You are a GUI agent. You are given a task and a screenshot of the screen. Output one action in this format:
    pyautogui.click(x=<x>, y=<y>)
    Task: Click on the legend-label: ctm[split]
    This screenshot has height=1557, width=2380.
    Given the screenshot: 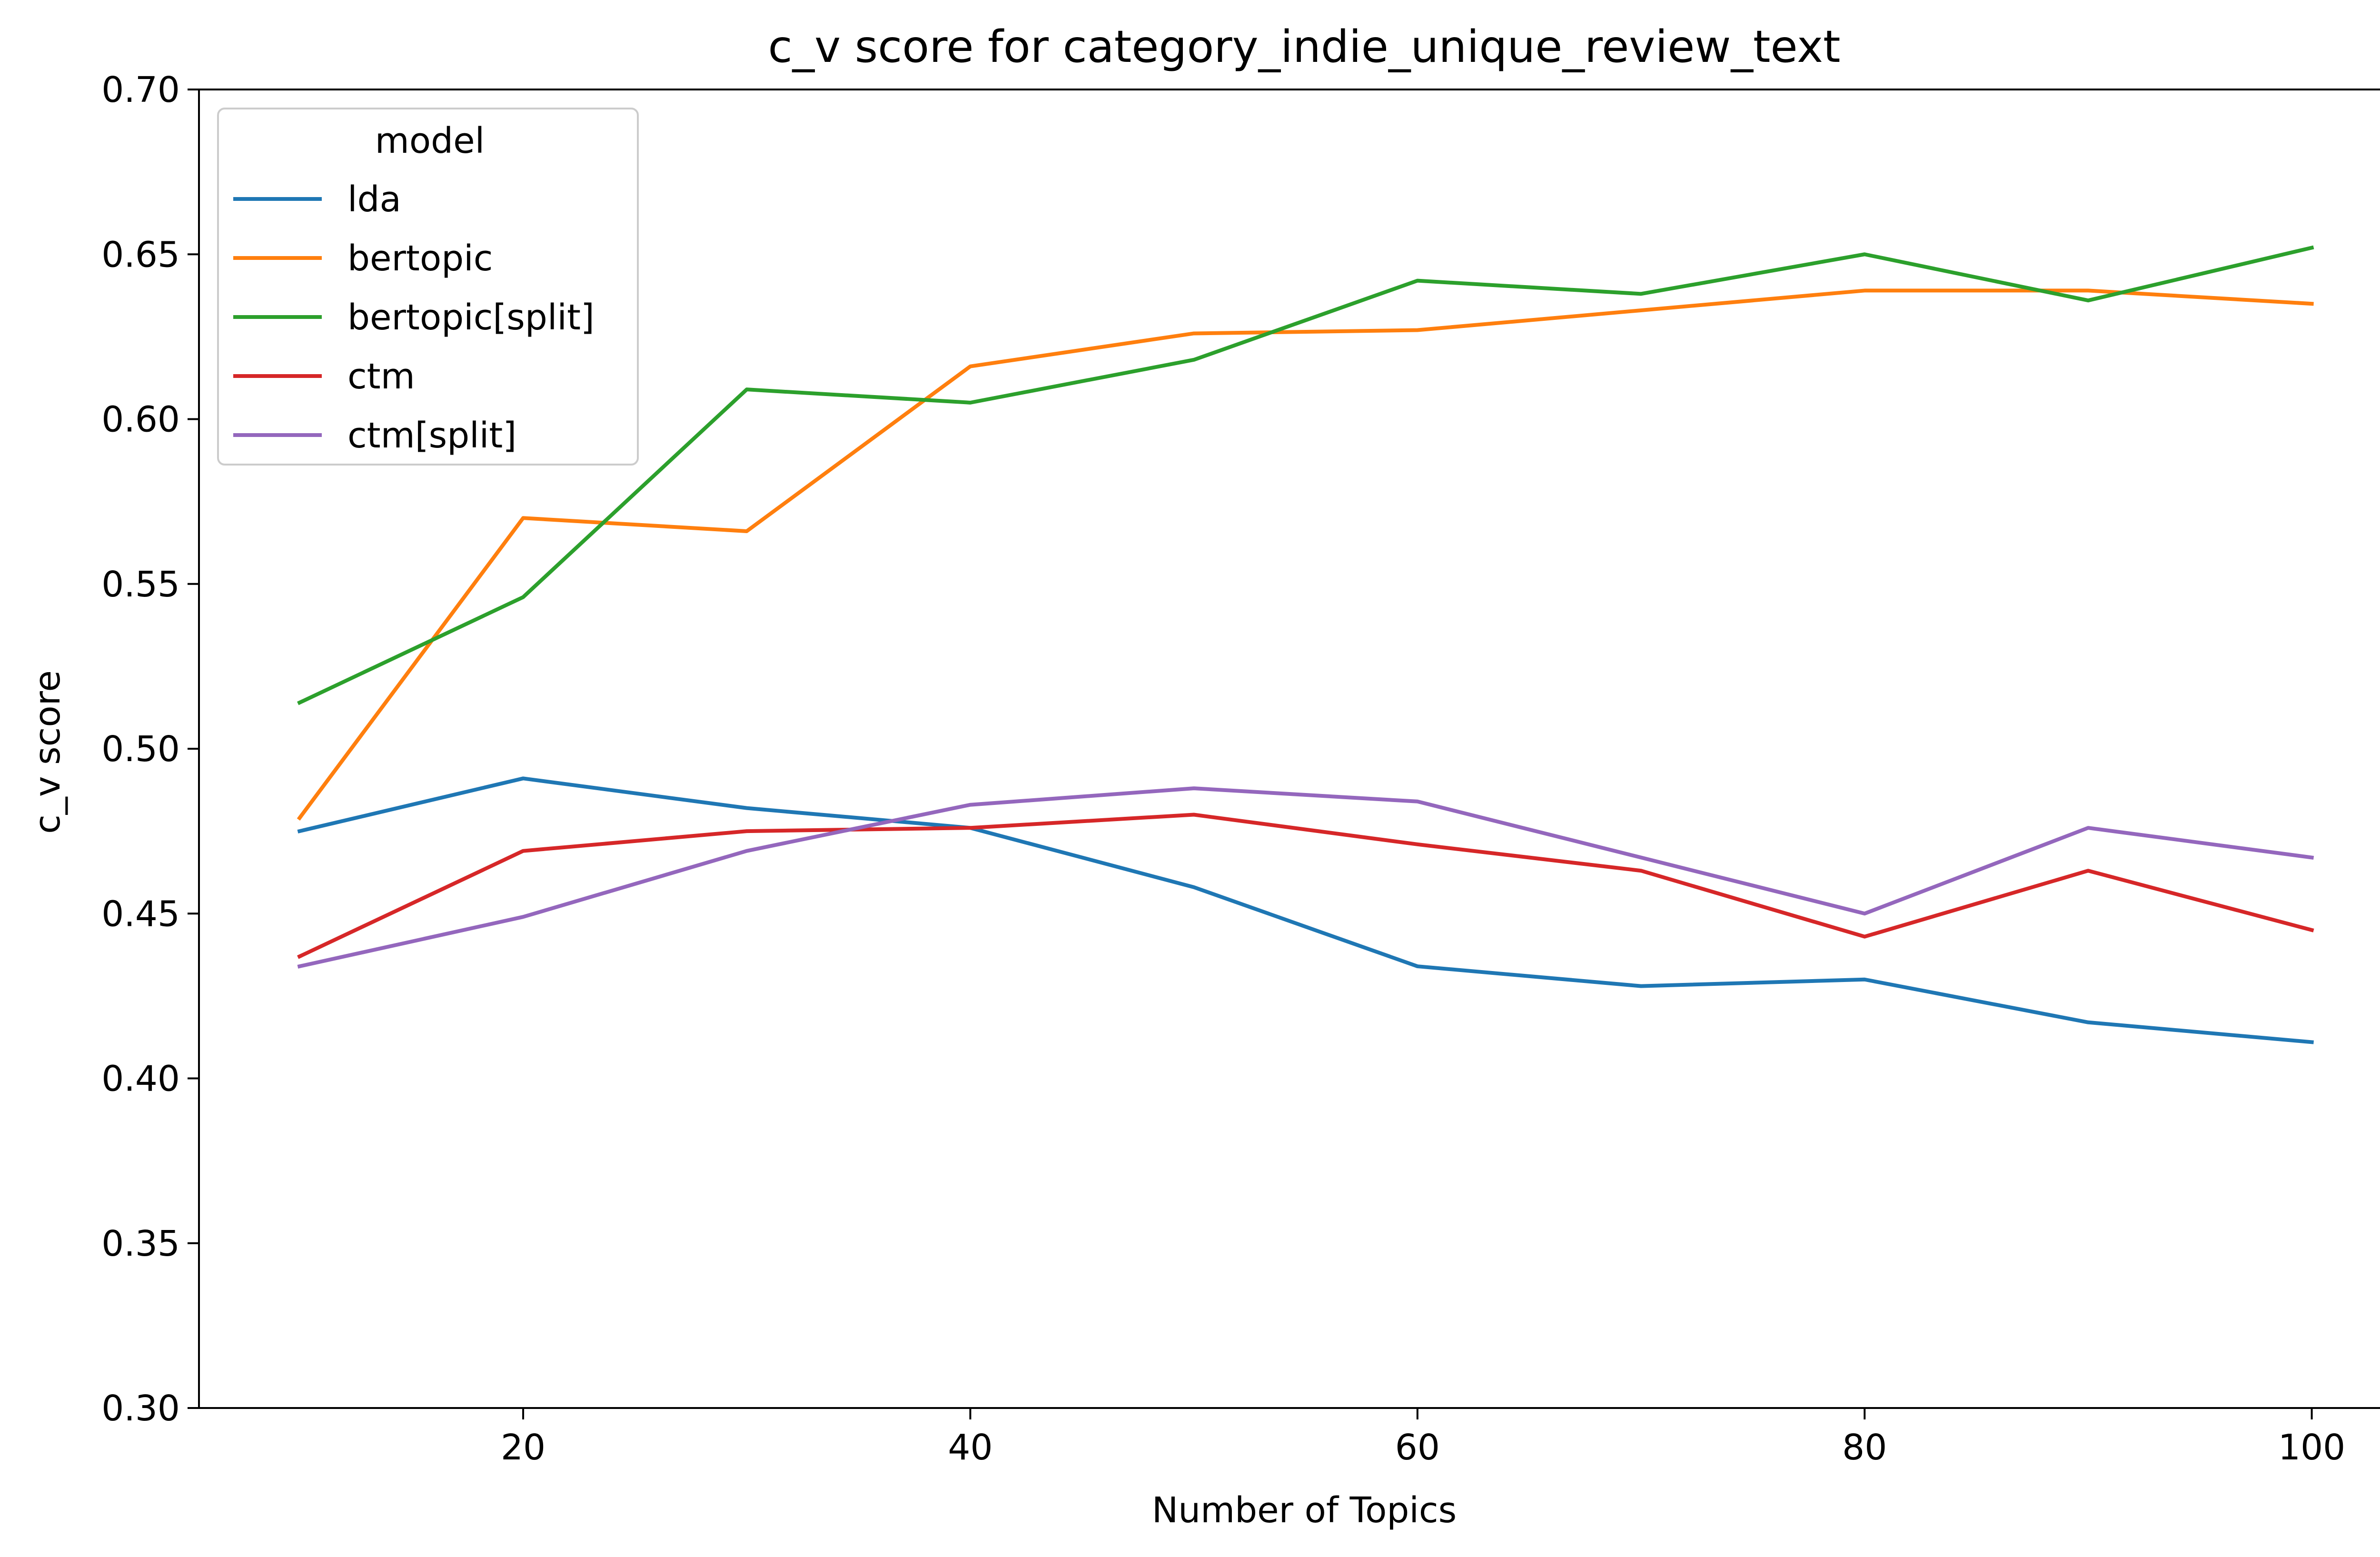 What is the action you would take?
    pyautogui.click(x=431, y=436)
    